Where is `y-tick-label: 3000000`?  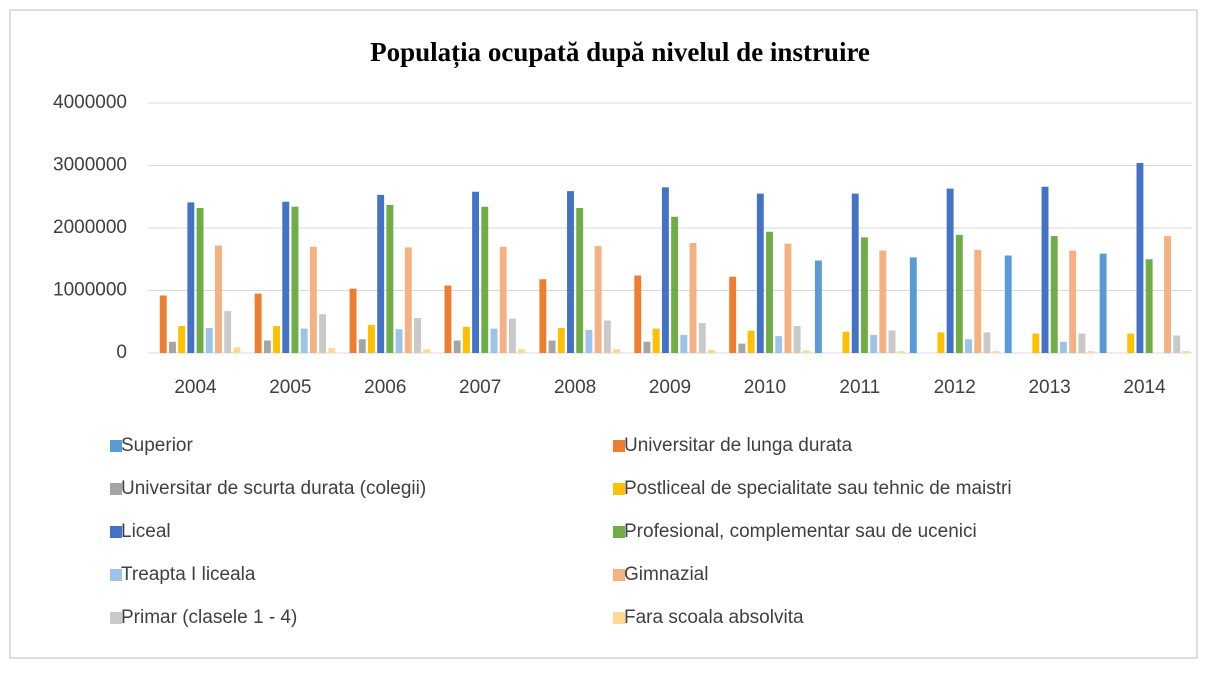 y-tick-label: 3000000 is located at coordinates (90, 165).